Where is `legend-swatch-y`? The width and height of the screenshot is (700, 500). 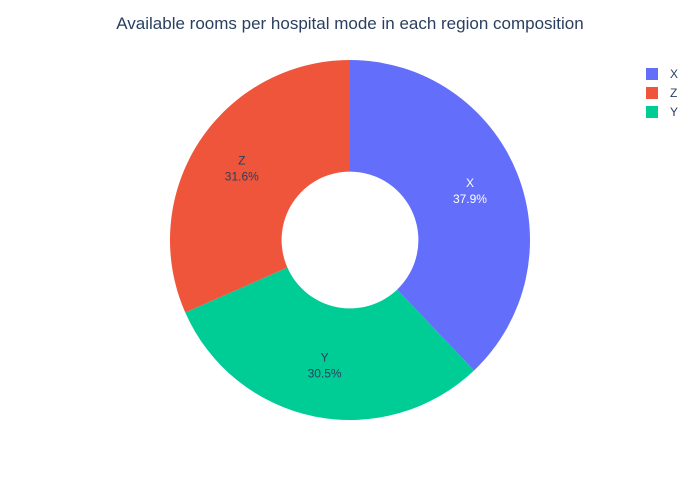 legend-swatch-y is located at coordinates (652, 112).